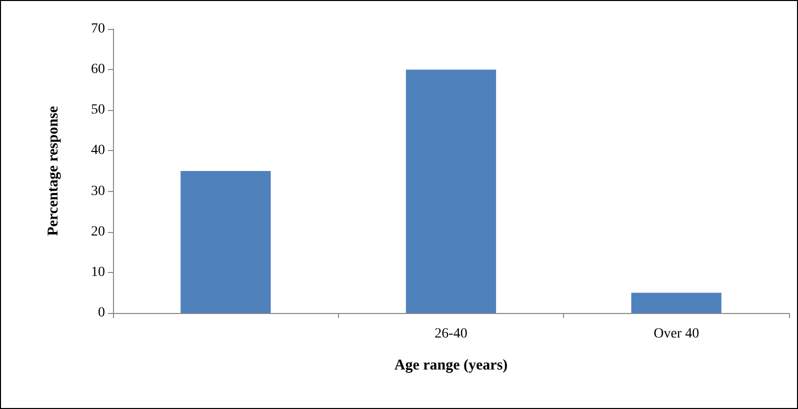 The width and height of the screenshot is (798, 409). Describe the element at coordinates (98, 70) in the screenshot. I see `y-tick-label: 60` at that location.